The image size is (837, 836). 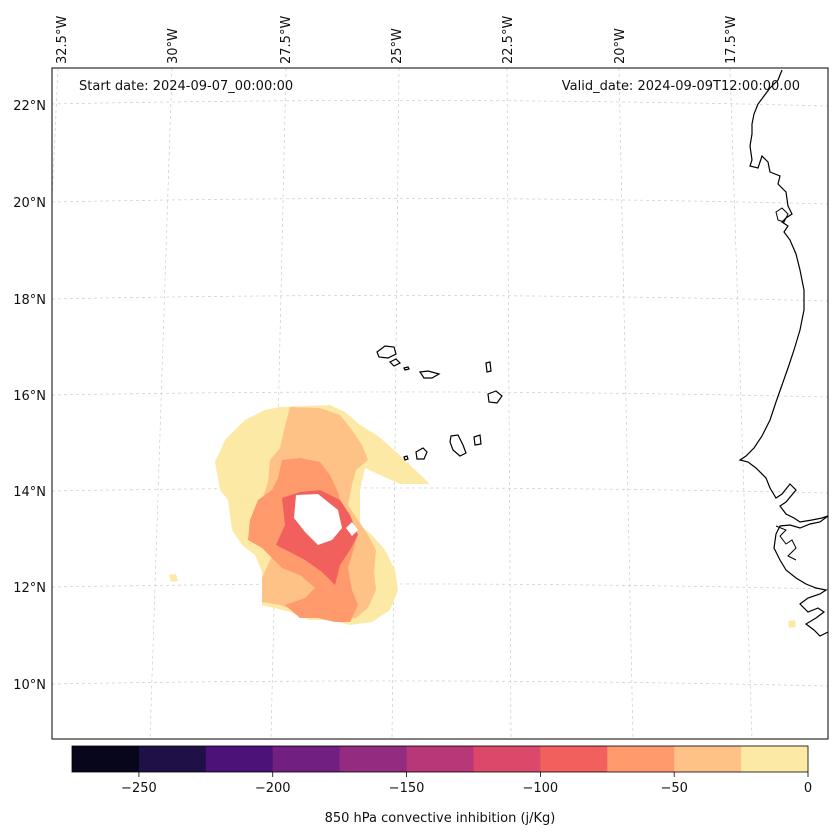 What do you see at coordinates (731, 40) in the screenshot?
I see `lon-label: 17.5°W` at bounding box center [731, 40].